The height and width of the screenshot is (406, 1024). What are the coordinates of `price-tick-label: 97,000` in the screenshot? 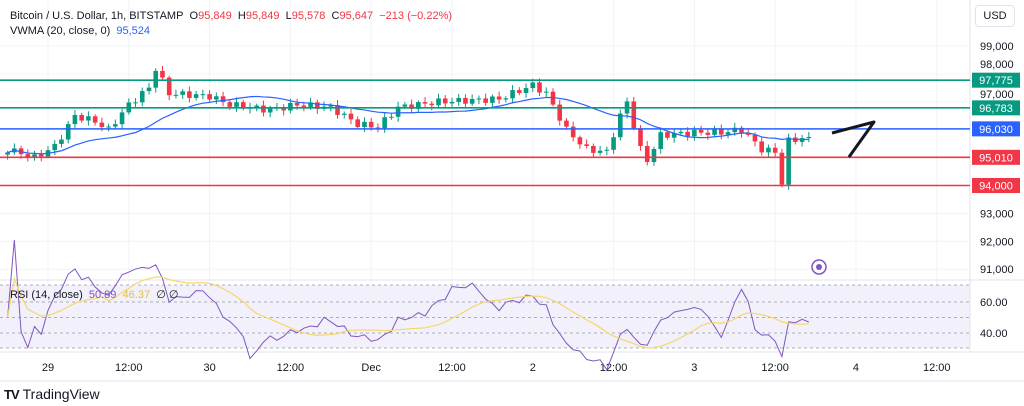 It's located at (997, 95).